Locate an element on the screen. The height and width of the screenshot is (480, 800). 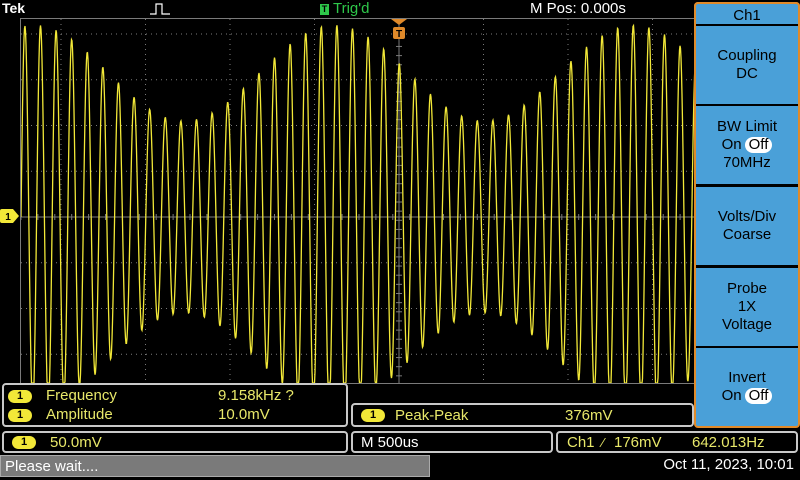
trigger-readout: Ch1 ∕ 176mV 642.013Hz is located at coordinates (677, 442).